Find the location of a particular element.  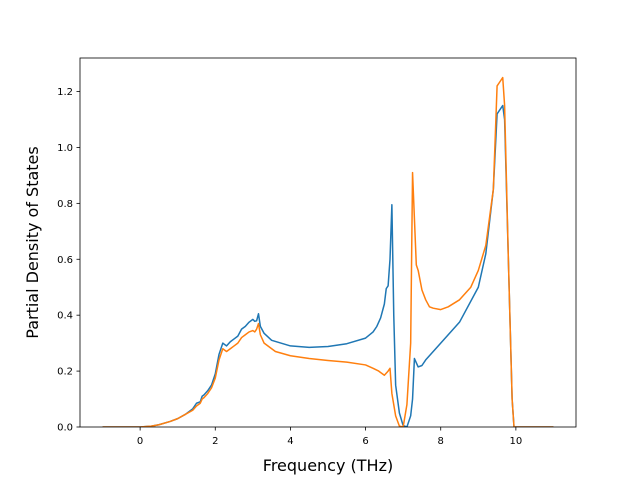

y-tick-label: 0.2 is located at coordinates (65, 372).